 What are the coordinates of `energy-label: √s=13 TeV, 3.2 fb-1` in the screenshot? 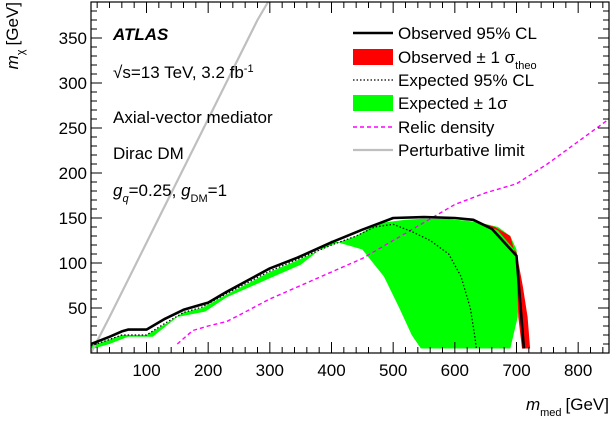 It's located at (183, 72).